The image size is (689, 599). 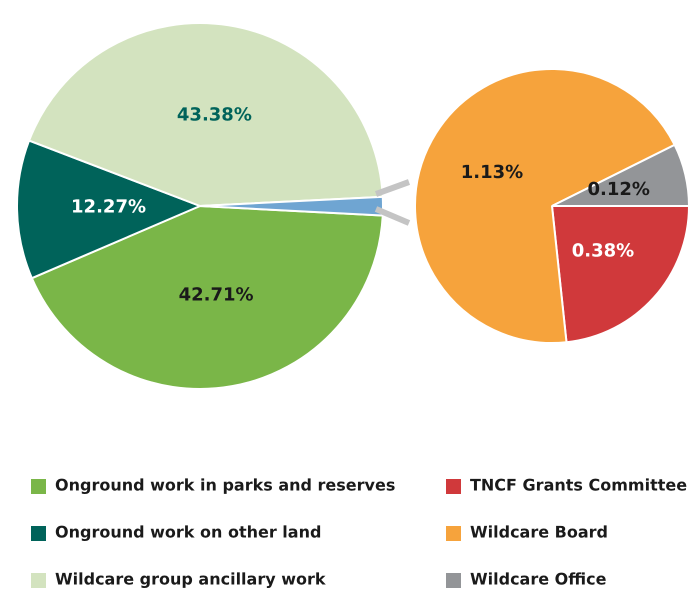 I want to click on legend-label: Wildcare group ancillary work, so click(x=190, y=579).